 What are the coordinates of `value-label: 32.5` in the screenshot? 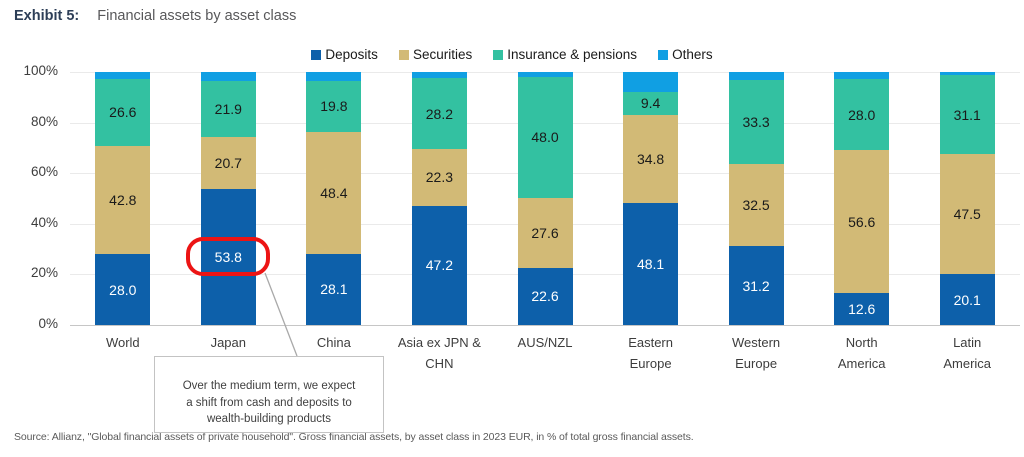 It's located at (756, 205).